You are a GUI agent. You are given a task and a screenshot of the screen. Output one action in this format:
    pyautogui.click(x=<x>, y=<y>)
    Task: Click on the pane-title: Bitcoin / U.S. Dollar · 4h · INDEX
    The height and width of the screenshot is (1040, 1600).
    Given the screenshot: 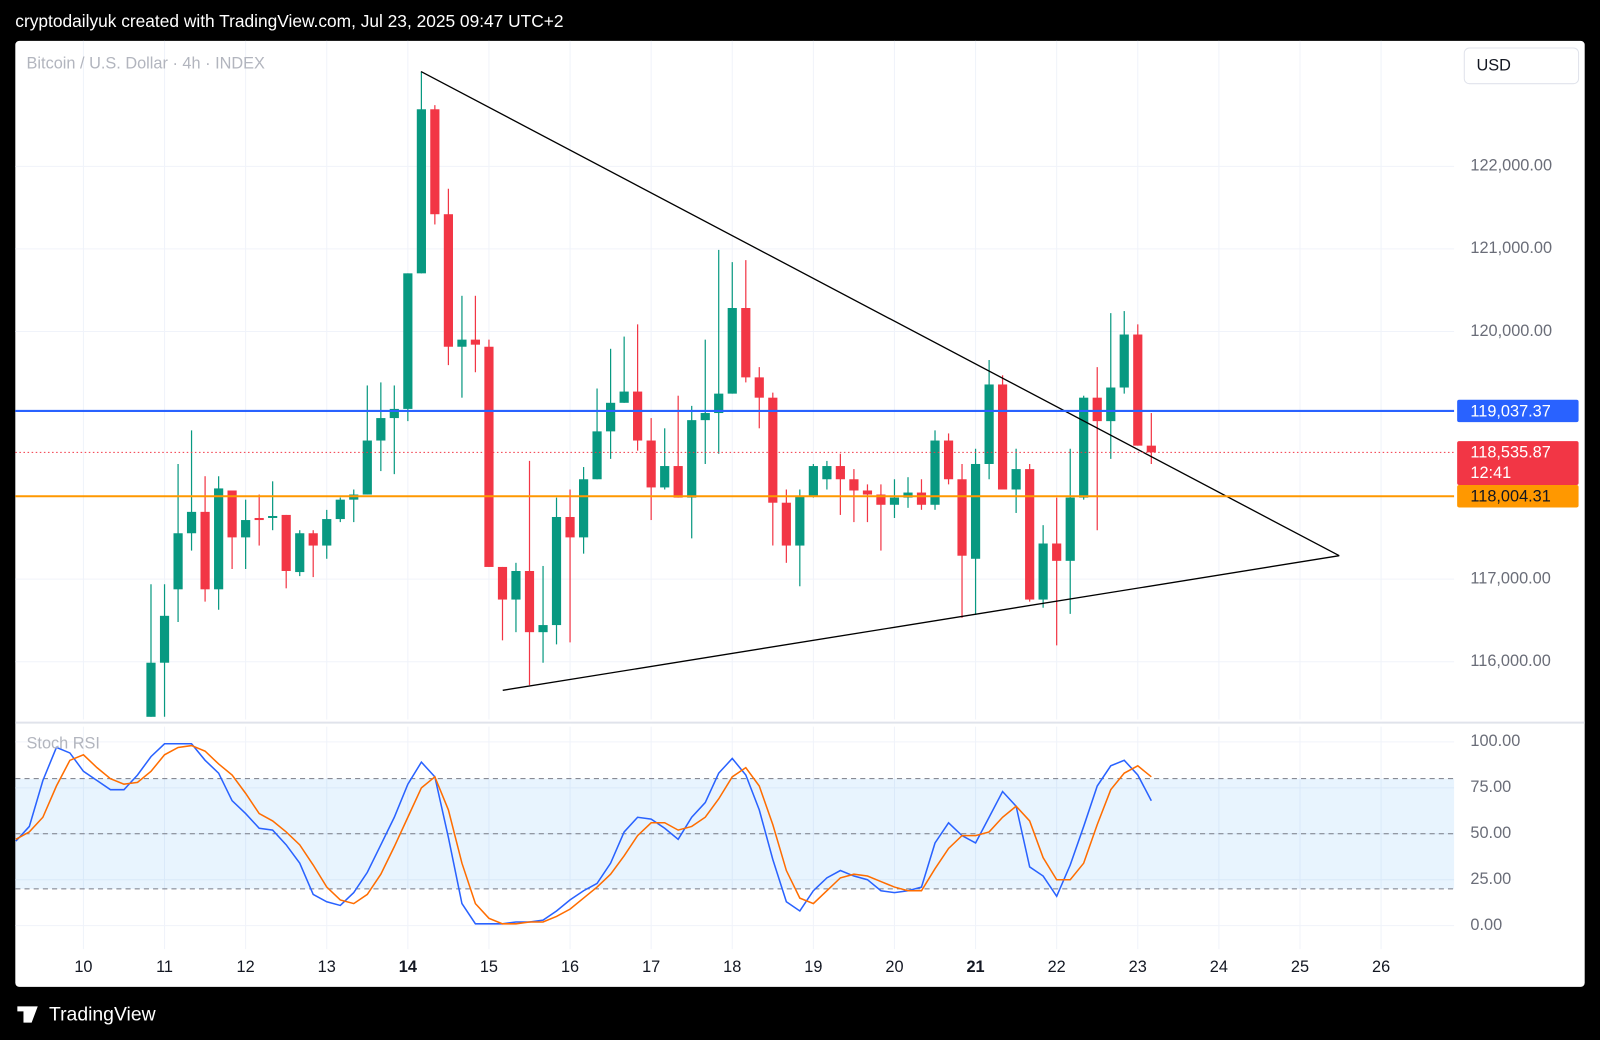 What is the action you would take?
    pyautogui.click(x=146, y=64)
    